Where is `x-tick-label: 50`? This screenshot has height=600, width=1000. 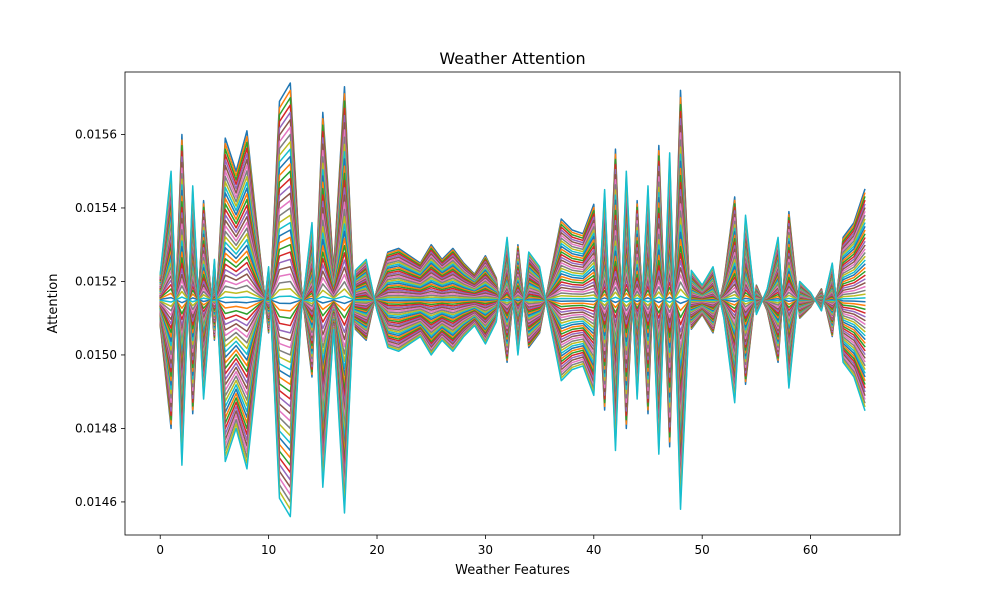
x-tick-label: 50 is located at coordinates (702, 550).